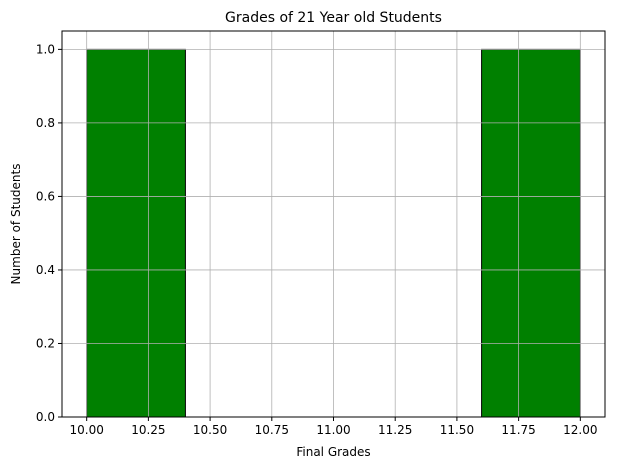 Image resolution: width=630 pixels, height=470 pixels. I want to click on x-tick-label-1: 10.25, so click(148, 430).